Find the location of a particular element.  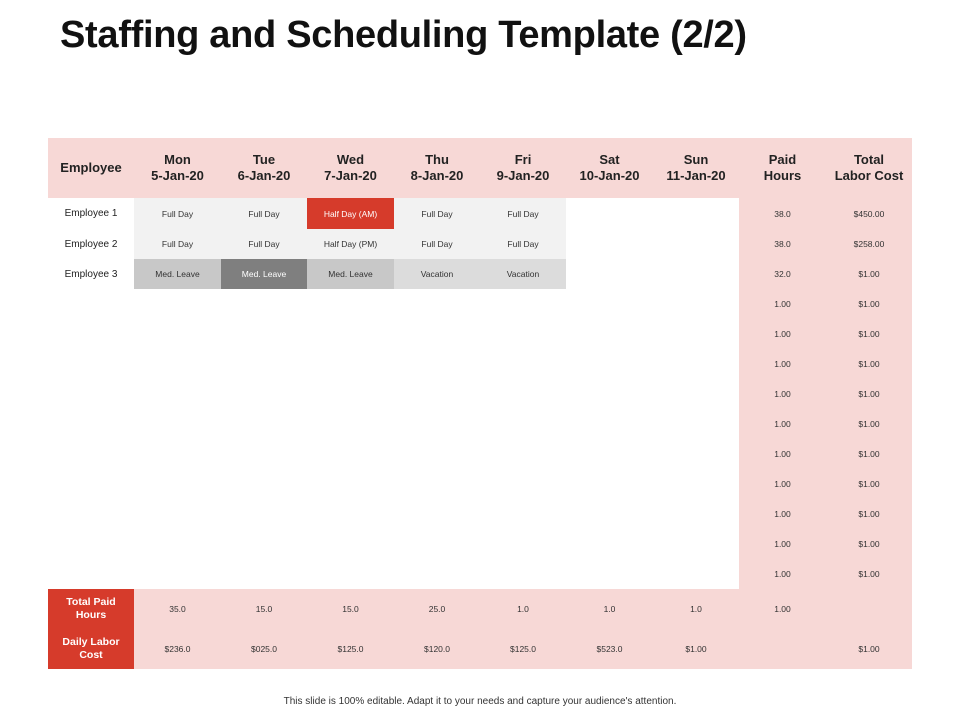

header-line: Hours is located at coordinates (782, 175).